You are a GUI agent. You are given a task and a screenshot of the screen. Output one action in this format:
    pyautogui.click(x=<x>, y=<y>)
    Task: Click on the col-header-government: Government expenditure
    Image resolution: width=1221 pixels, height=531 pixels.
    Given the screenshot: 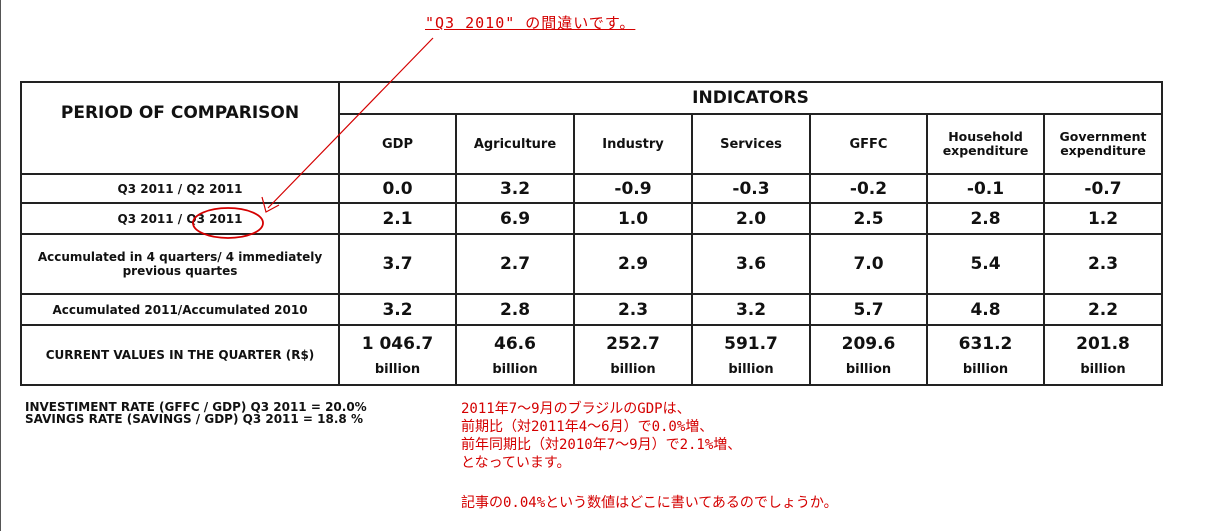 What is the action you would take?
    pyautogui.click(x=1103, y=144)
    